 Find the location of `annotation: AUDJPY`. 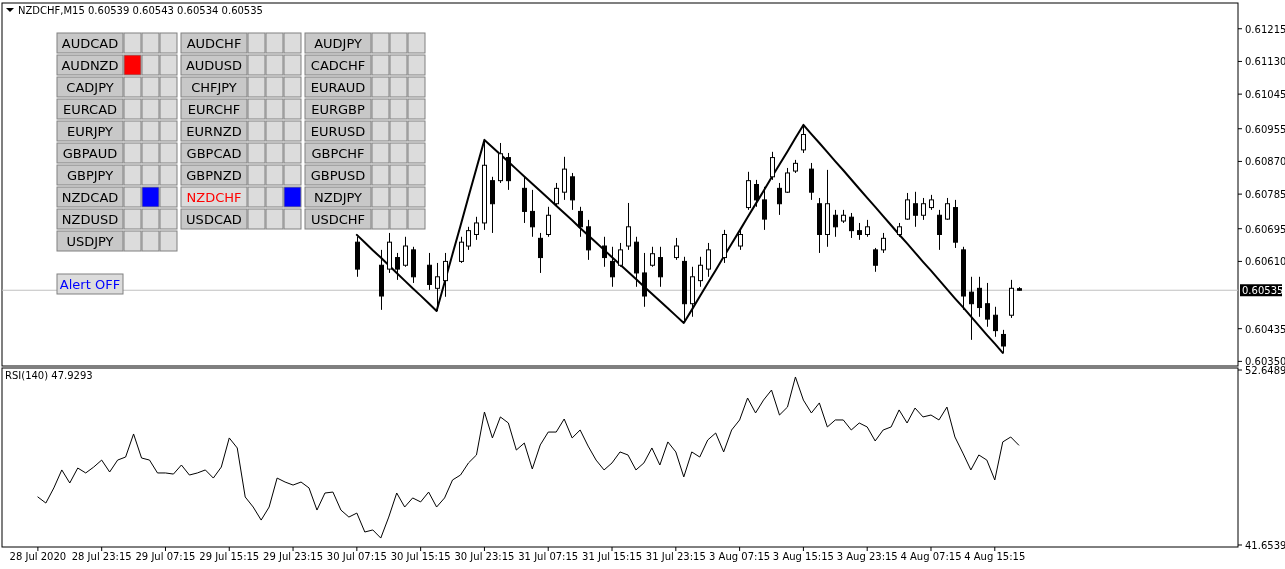

annotation: AUDJPY is located at coordinates (338, 43).